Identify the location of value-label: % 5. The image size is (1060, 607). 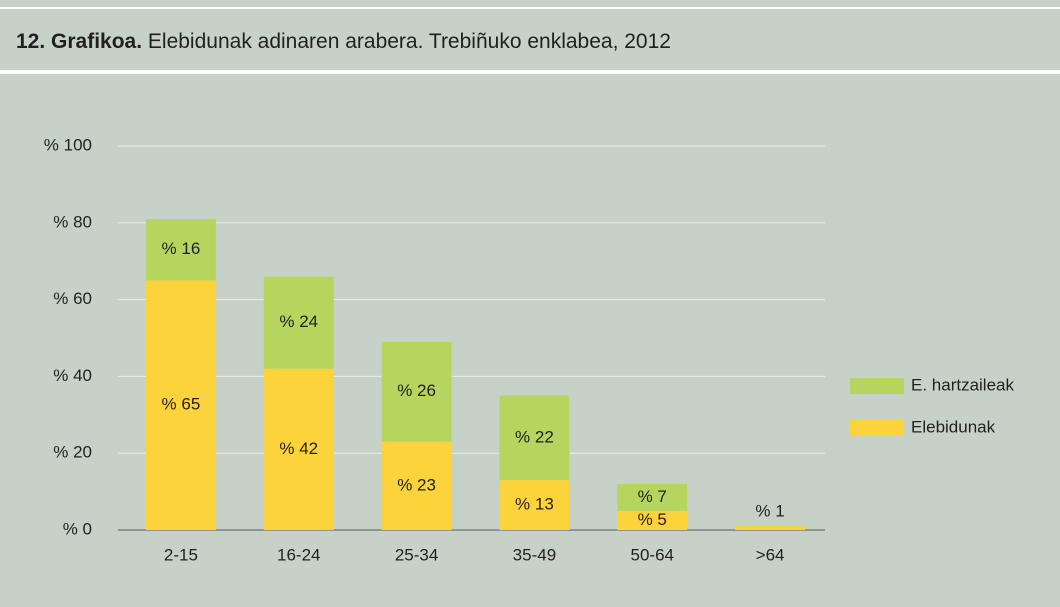
(652, 519).